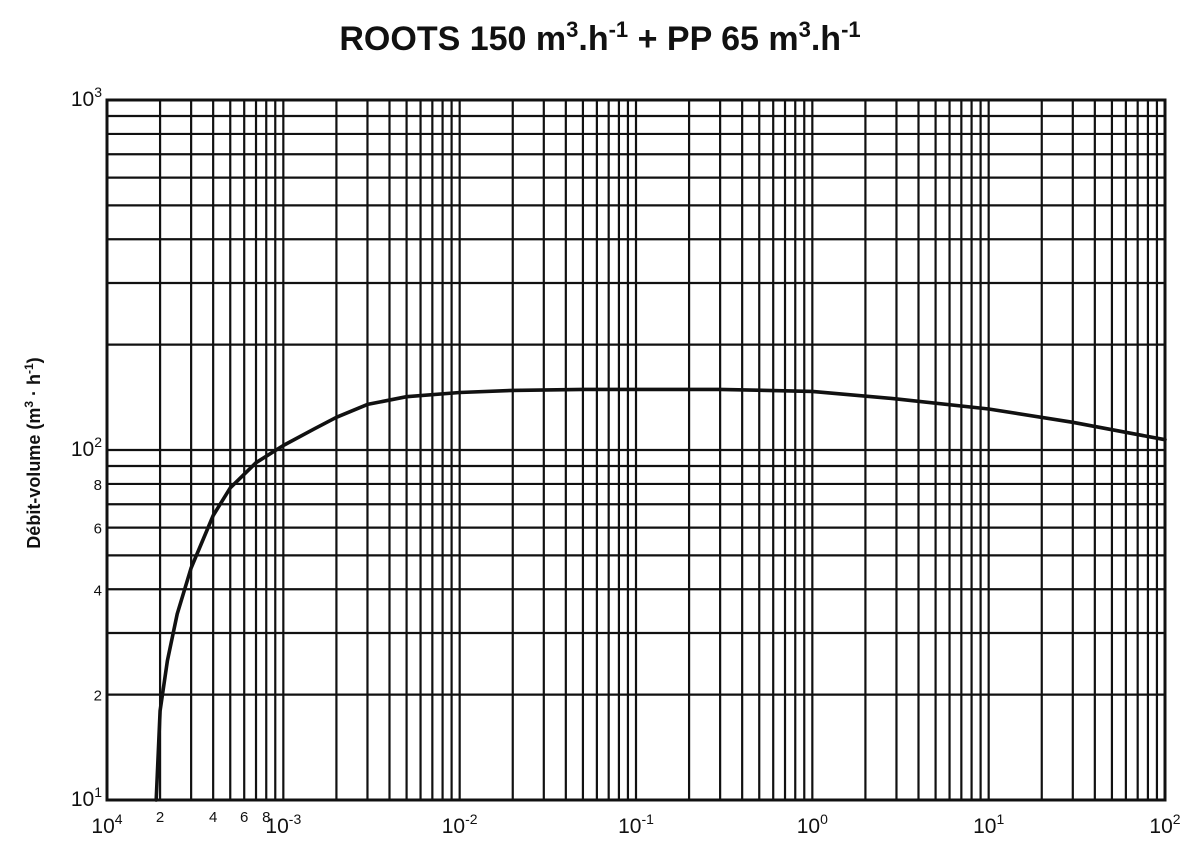 This screenshot has height=853, width=1200. Describe the element at coordinates (160, 817) in the screenshot. I see `x-minor-tick-label: 2` at that location.